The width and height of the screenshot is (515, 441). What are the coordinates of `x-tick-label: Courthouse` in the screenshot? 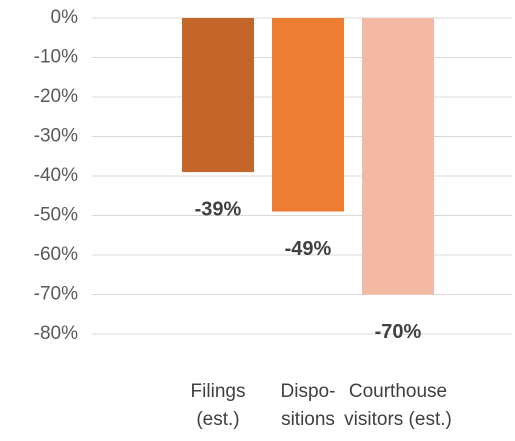 It's located at (398, 391).